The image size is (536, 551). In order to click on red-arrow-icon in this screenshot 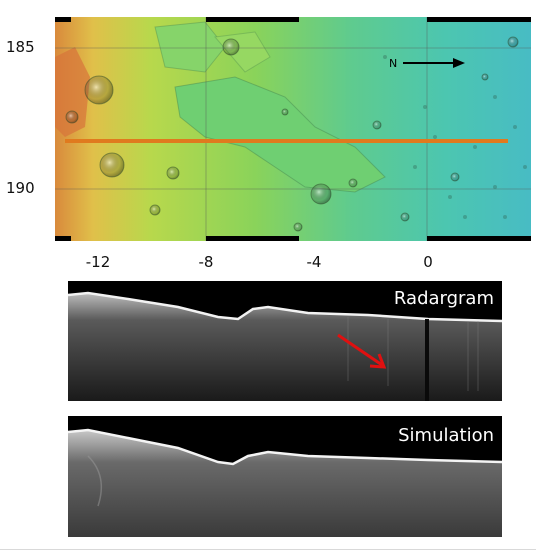, I will do `click(362, 351)`.